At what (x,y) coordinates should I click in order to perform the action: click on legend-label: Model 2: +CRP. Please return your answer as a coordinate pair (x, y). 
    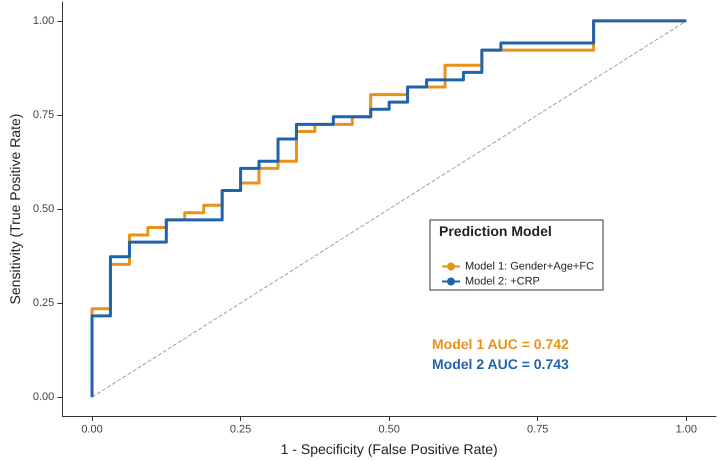
    Looking at the image, I should click on (502, 282).